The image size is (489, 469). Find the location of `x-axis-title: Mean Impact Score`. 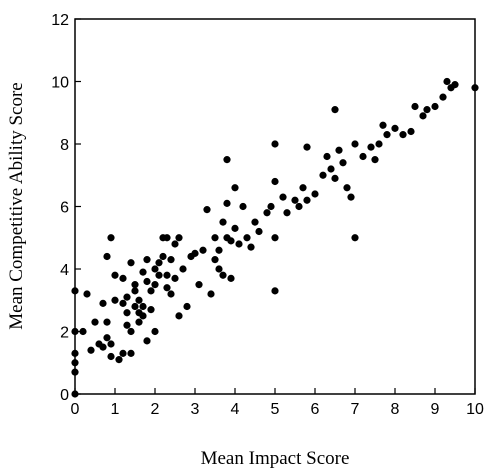

x-axis-title: Mean Impact Score is located at coordinates (275, 458).